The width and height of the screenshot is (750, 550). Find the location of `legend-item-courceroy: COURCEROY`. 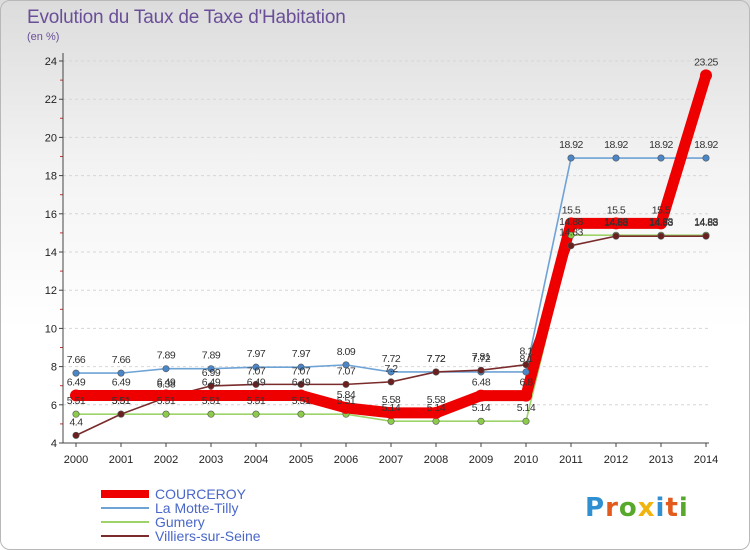

legend-item-courceroy: COURCEROY is located at coordinates (181, 494).